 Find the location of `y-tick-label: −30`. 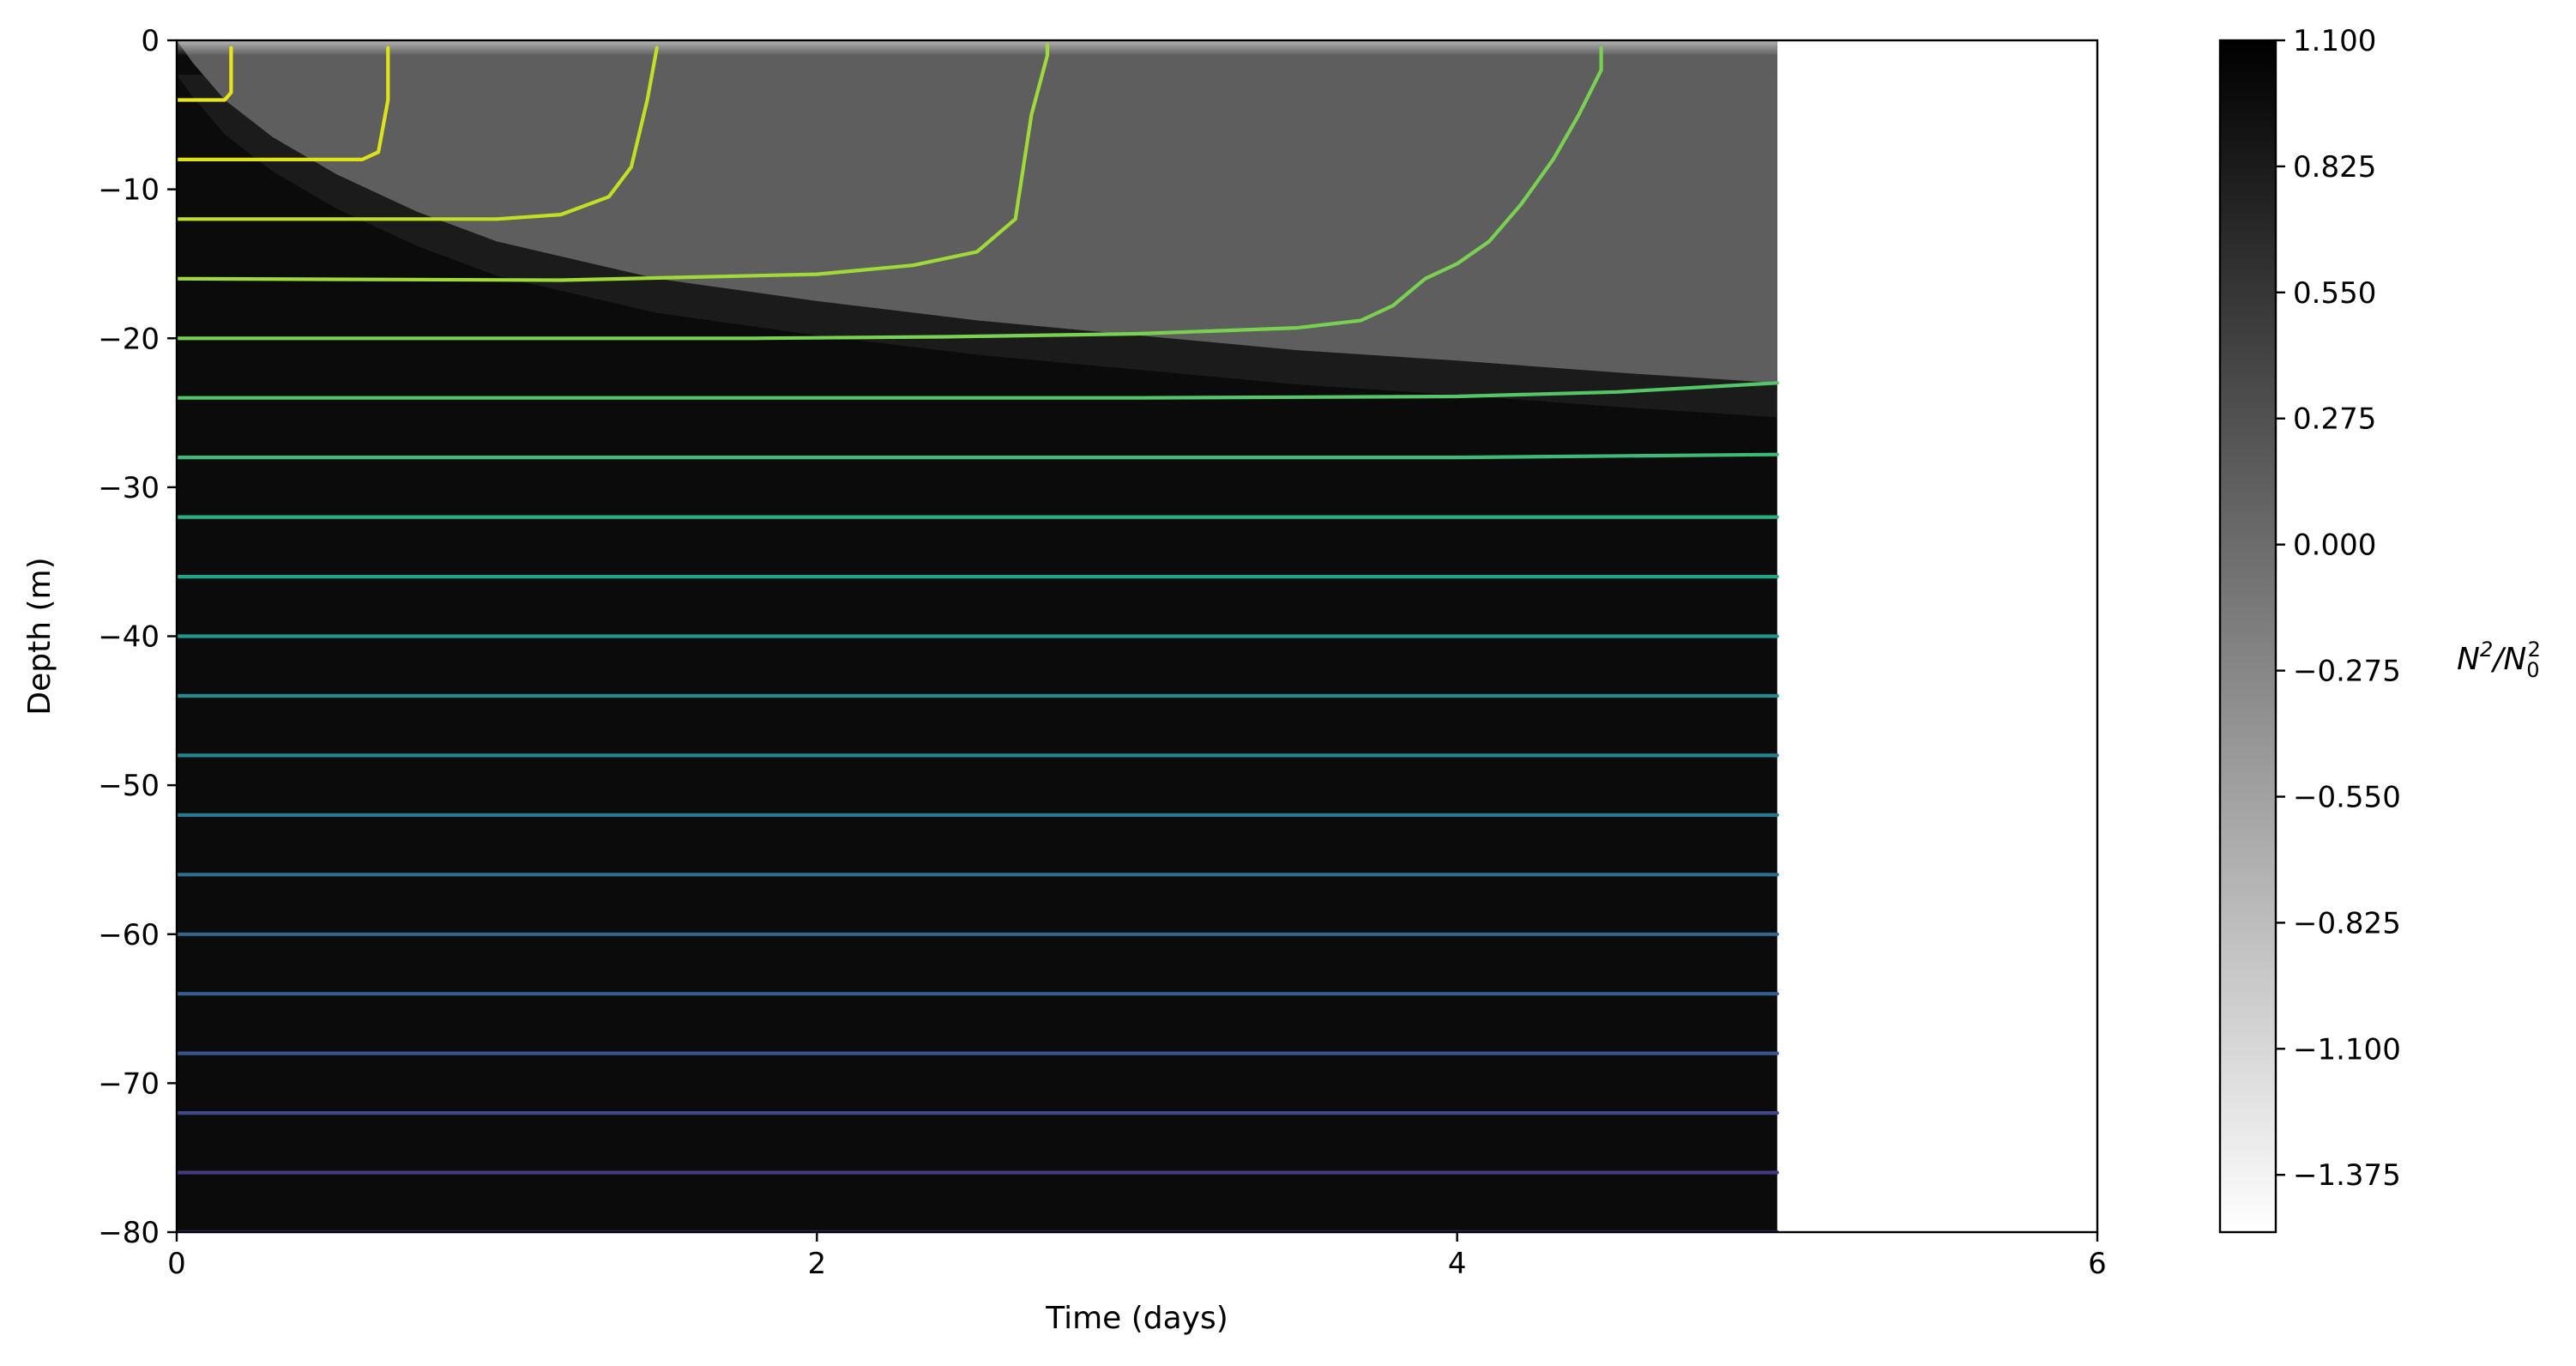

y-tick-label: −30 is located at coordinates (129, 488).